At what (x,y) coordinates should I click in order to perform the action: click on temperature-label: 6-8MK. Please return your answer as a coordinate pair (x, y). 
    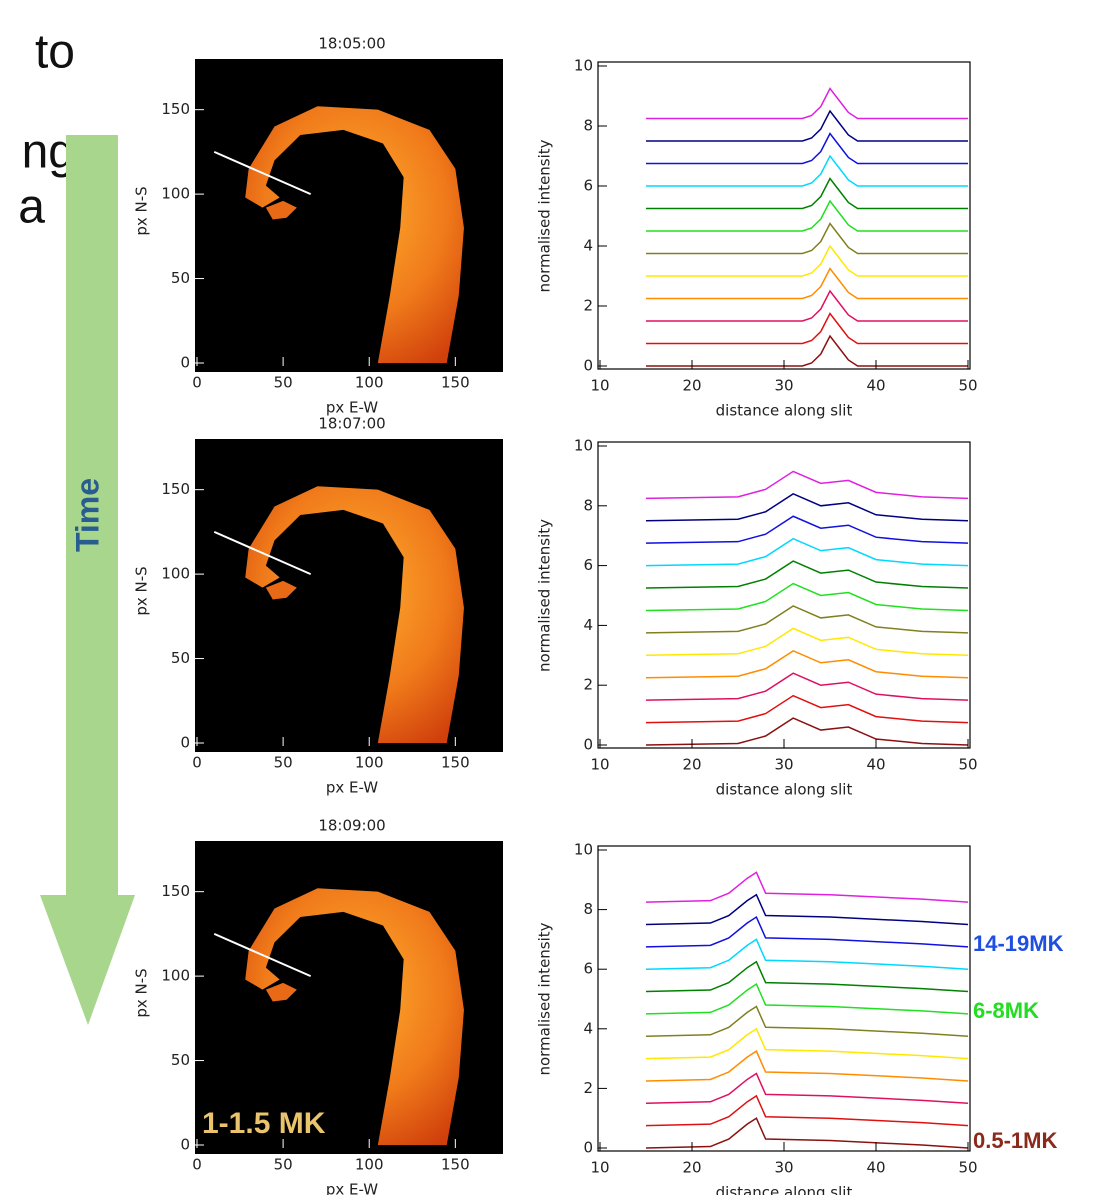
    Looking at the image, I should click on (1006, 1010).